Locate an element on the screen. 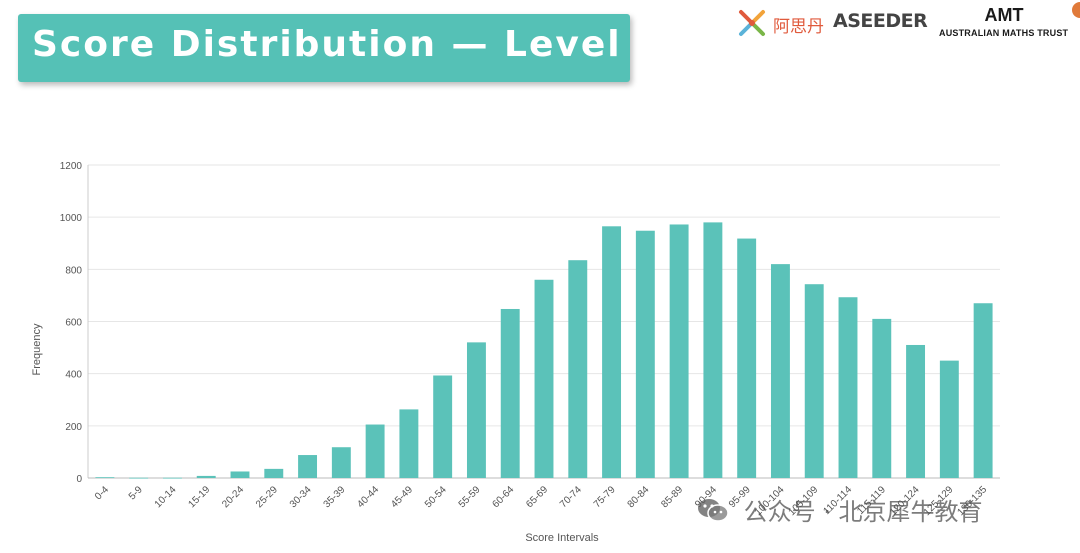 The width and height of the screenshot is (1080, 553). asdan-logo-text: 阿思丹 is located at coordinates (798, 27).